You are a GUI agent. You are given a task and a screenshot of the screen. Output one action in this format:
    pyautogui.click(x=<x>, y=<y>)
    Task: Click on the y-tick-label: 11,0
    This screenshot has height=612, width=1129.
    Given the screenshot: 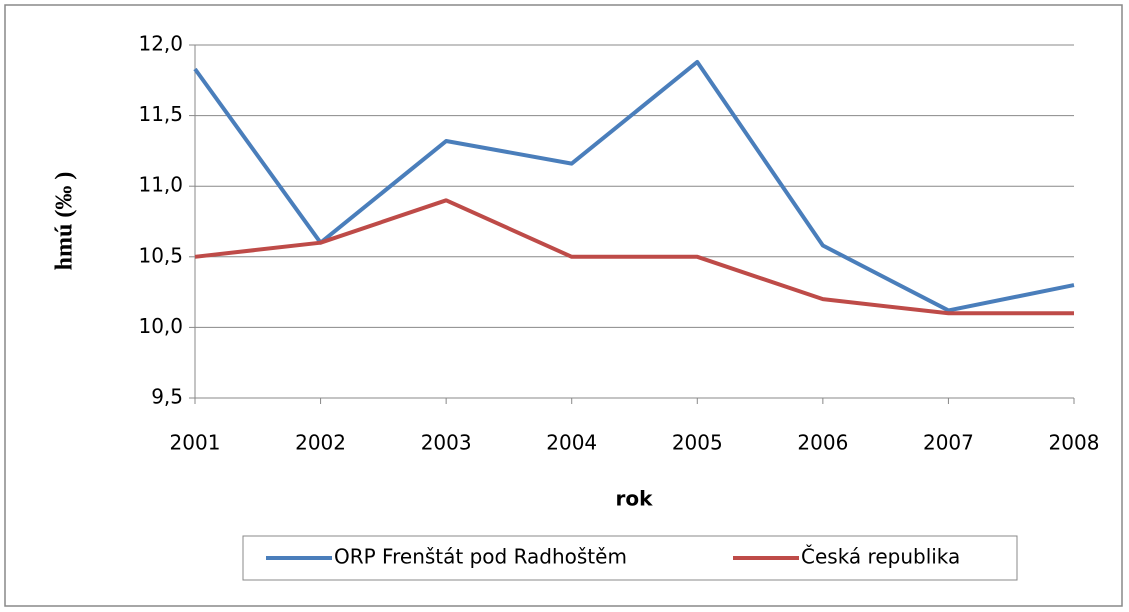 What is the action you would take?
    pyautogui.click(x=160, y=185)
    